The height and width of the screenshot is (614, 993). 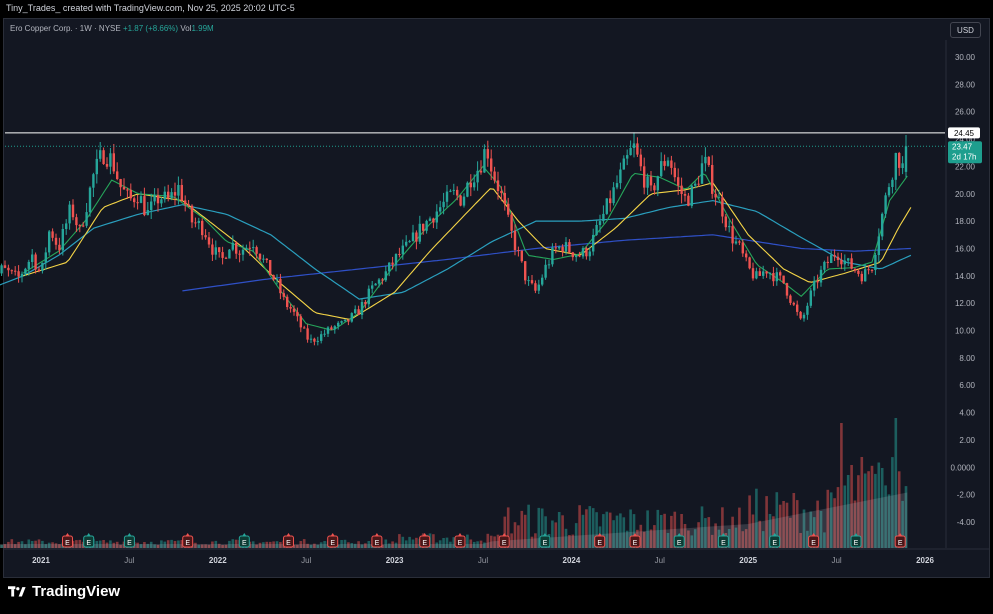 I want to click on currency-button: USD, so click(x=965, y=30).